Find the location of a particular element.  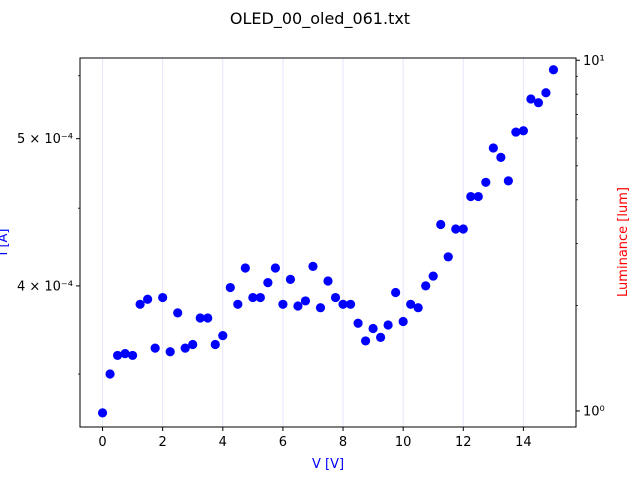

y-left-tick-label: 4 × 10⁻⁴ is located at coordinates (45, 286).